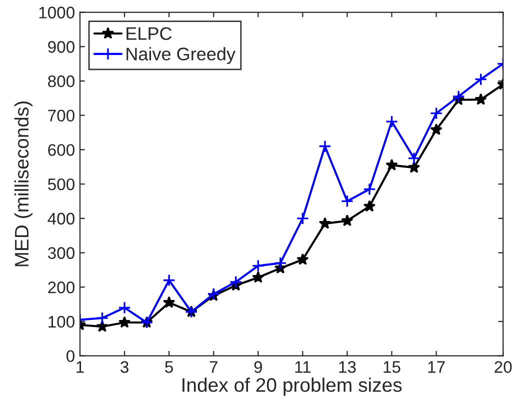  What do you see at coordinates (214, 367) in the screenshot?
I see `x-tick-label: 7` at bounding box center [214, 367].